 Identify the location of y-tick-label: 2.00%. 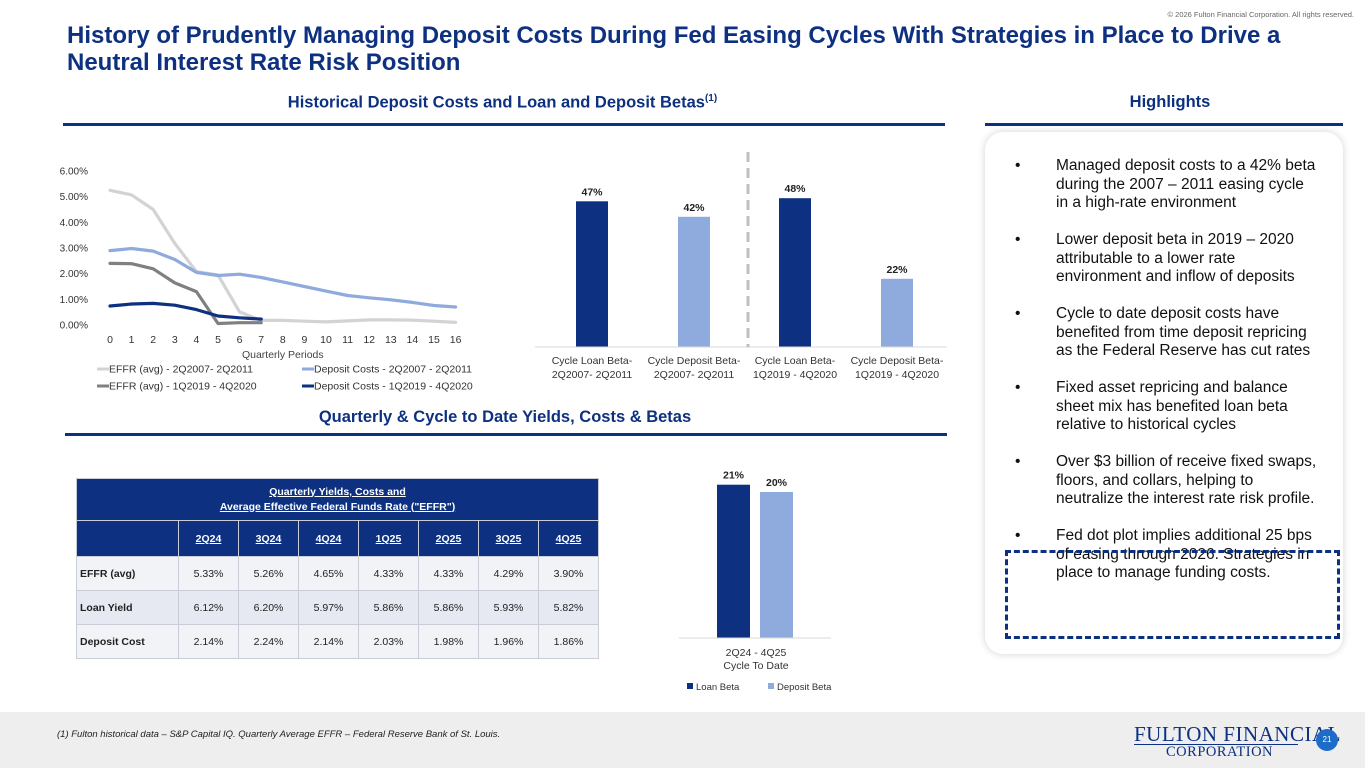
(74, 274).